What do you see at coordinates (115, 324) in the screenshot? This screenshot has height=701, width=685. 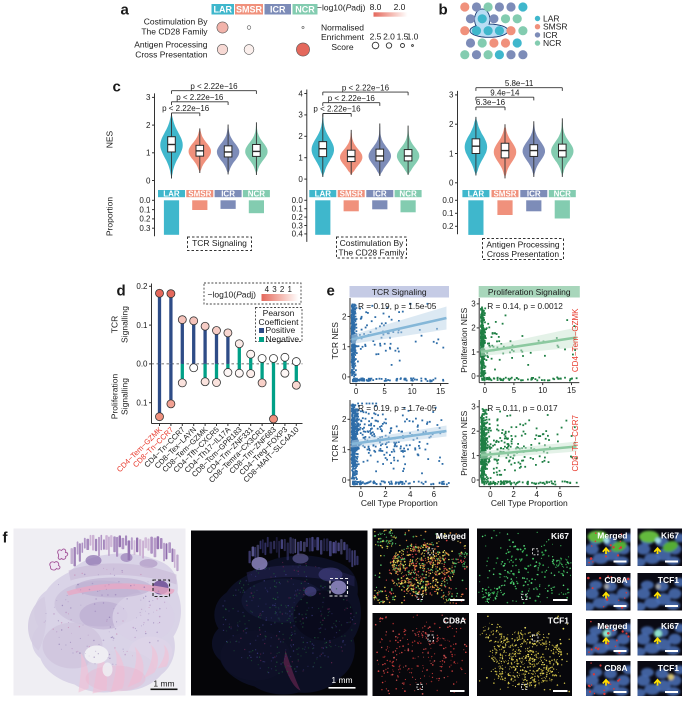 I see `svg-text: TCR` at bounding box center [115, 324].